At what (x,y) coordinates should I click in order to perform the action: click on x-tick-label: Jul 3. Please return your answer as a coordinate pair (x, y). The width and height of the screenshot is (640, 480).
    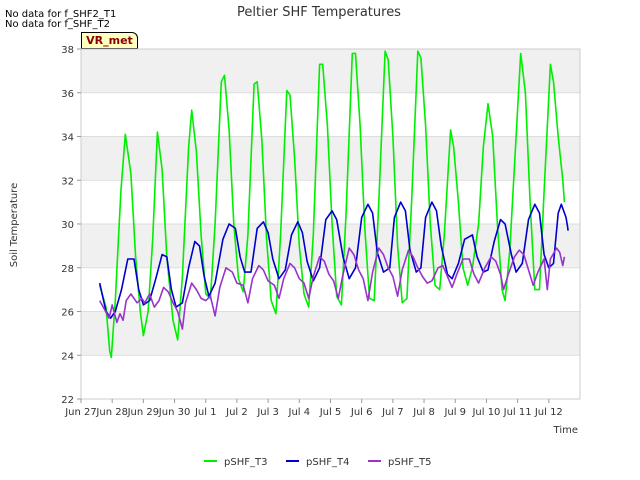
    Looking at the image, I should click on (267, 412).